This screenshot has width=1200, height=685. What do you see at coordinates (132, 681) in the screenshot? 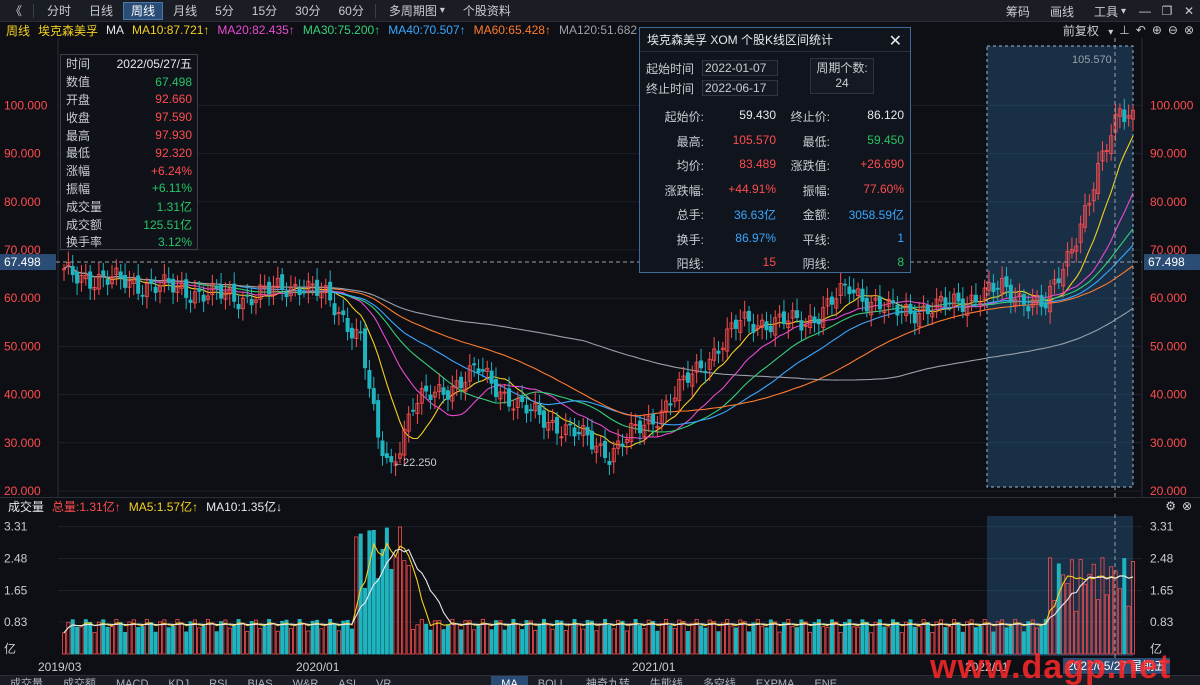
I see `indicator-tab-2: MACD` at bounding box center [132, 681].